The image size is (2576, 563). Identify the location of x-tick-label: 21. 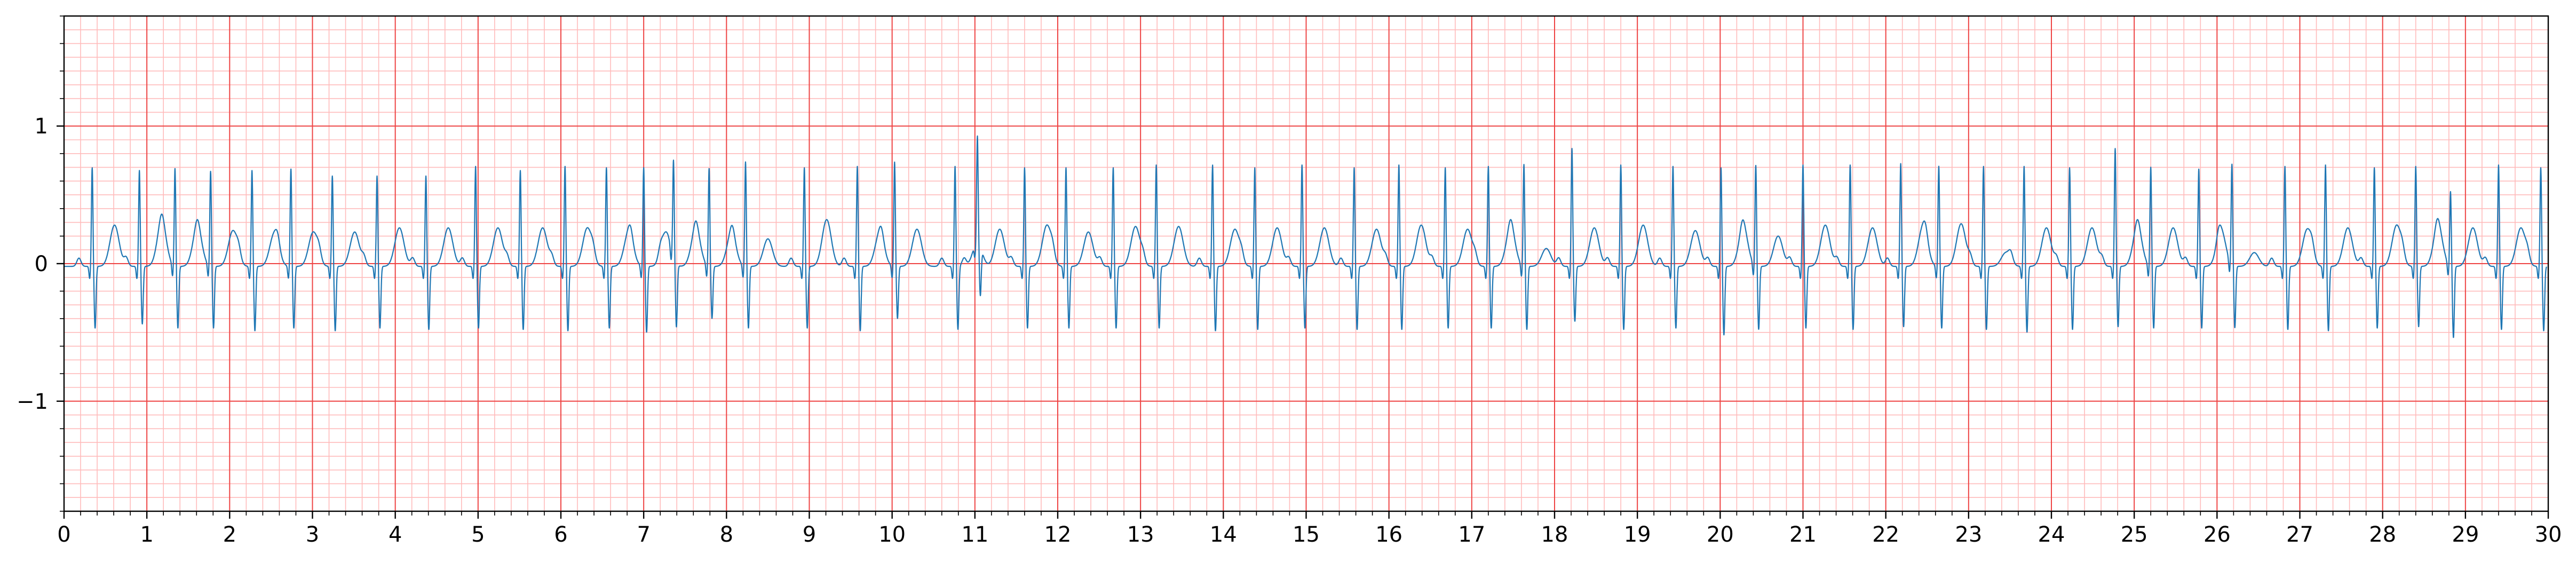
(1803, 534).